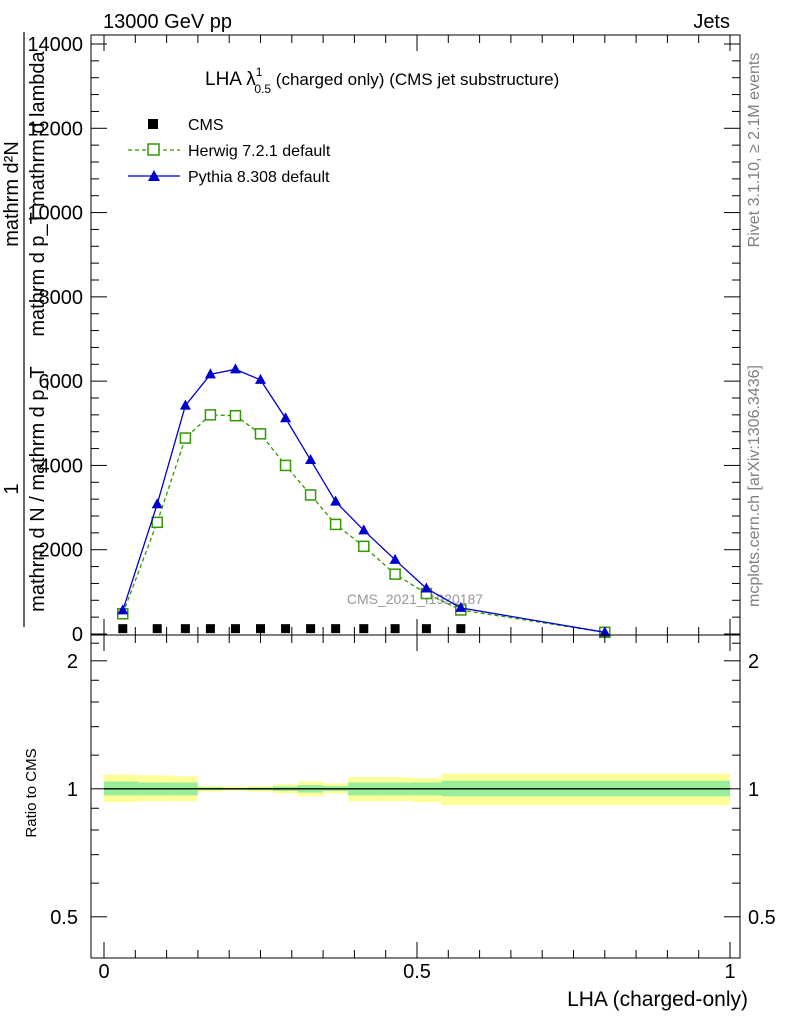 This screenshot has width=786, height=1024. Describe the element at coordinates (259, 72) in the screenshot. I see `chart-title-sup: 1` at that location.